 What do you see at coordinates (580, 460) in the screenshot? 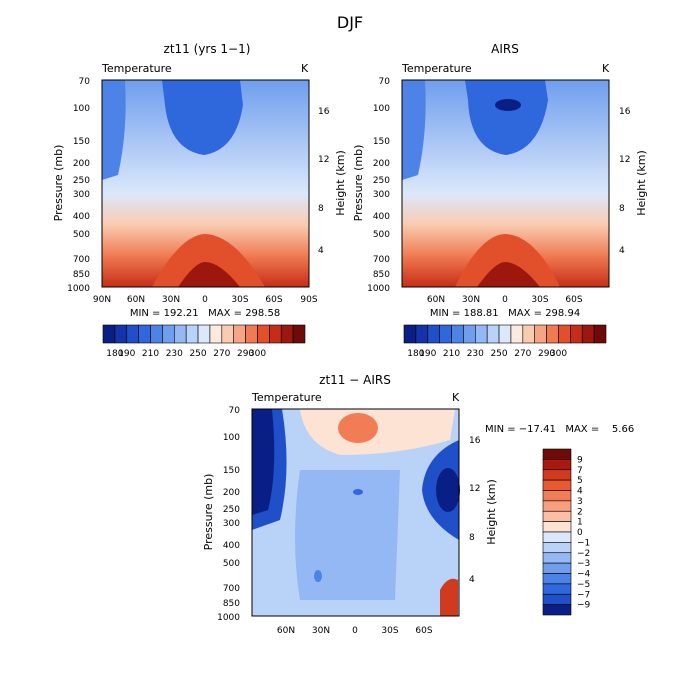
I see `colorbar-label: 9` at bounding box center [580, 460].